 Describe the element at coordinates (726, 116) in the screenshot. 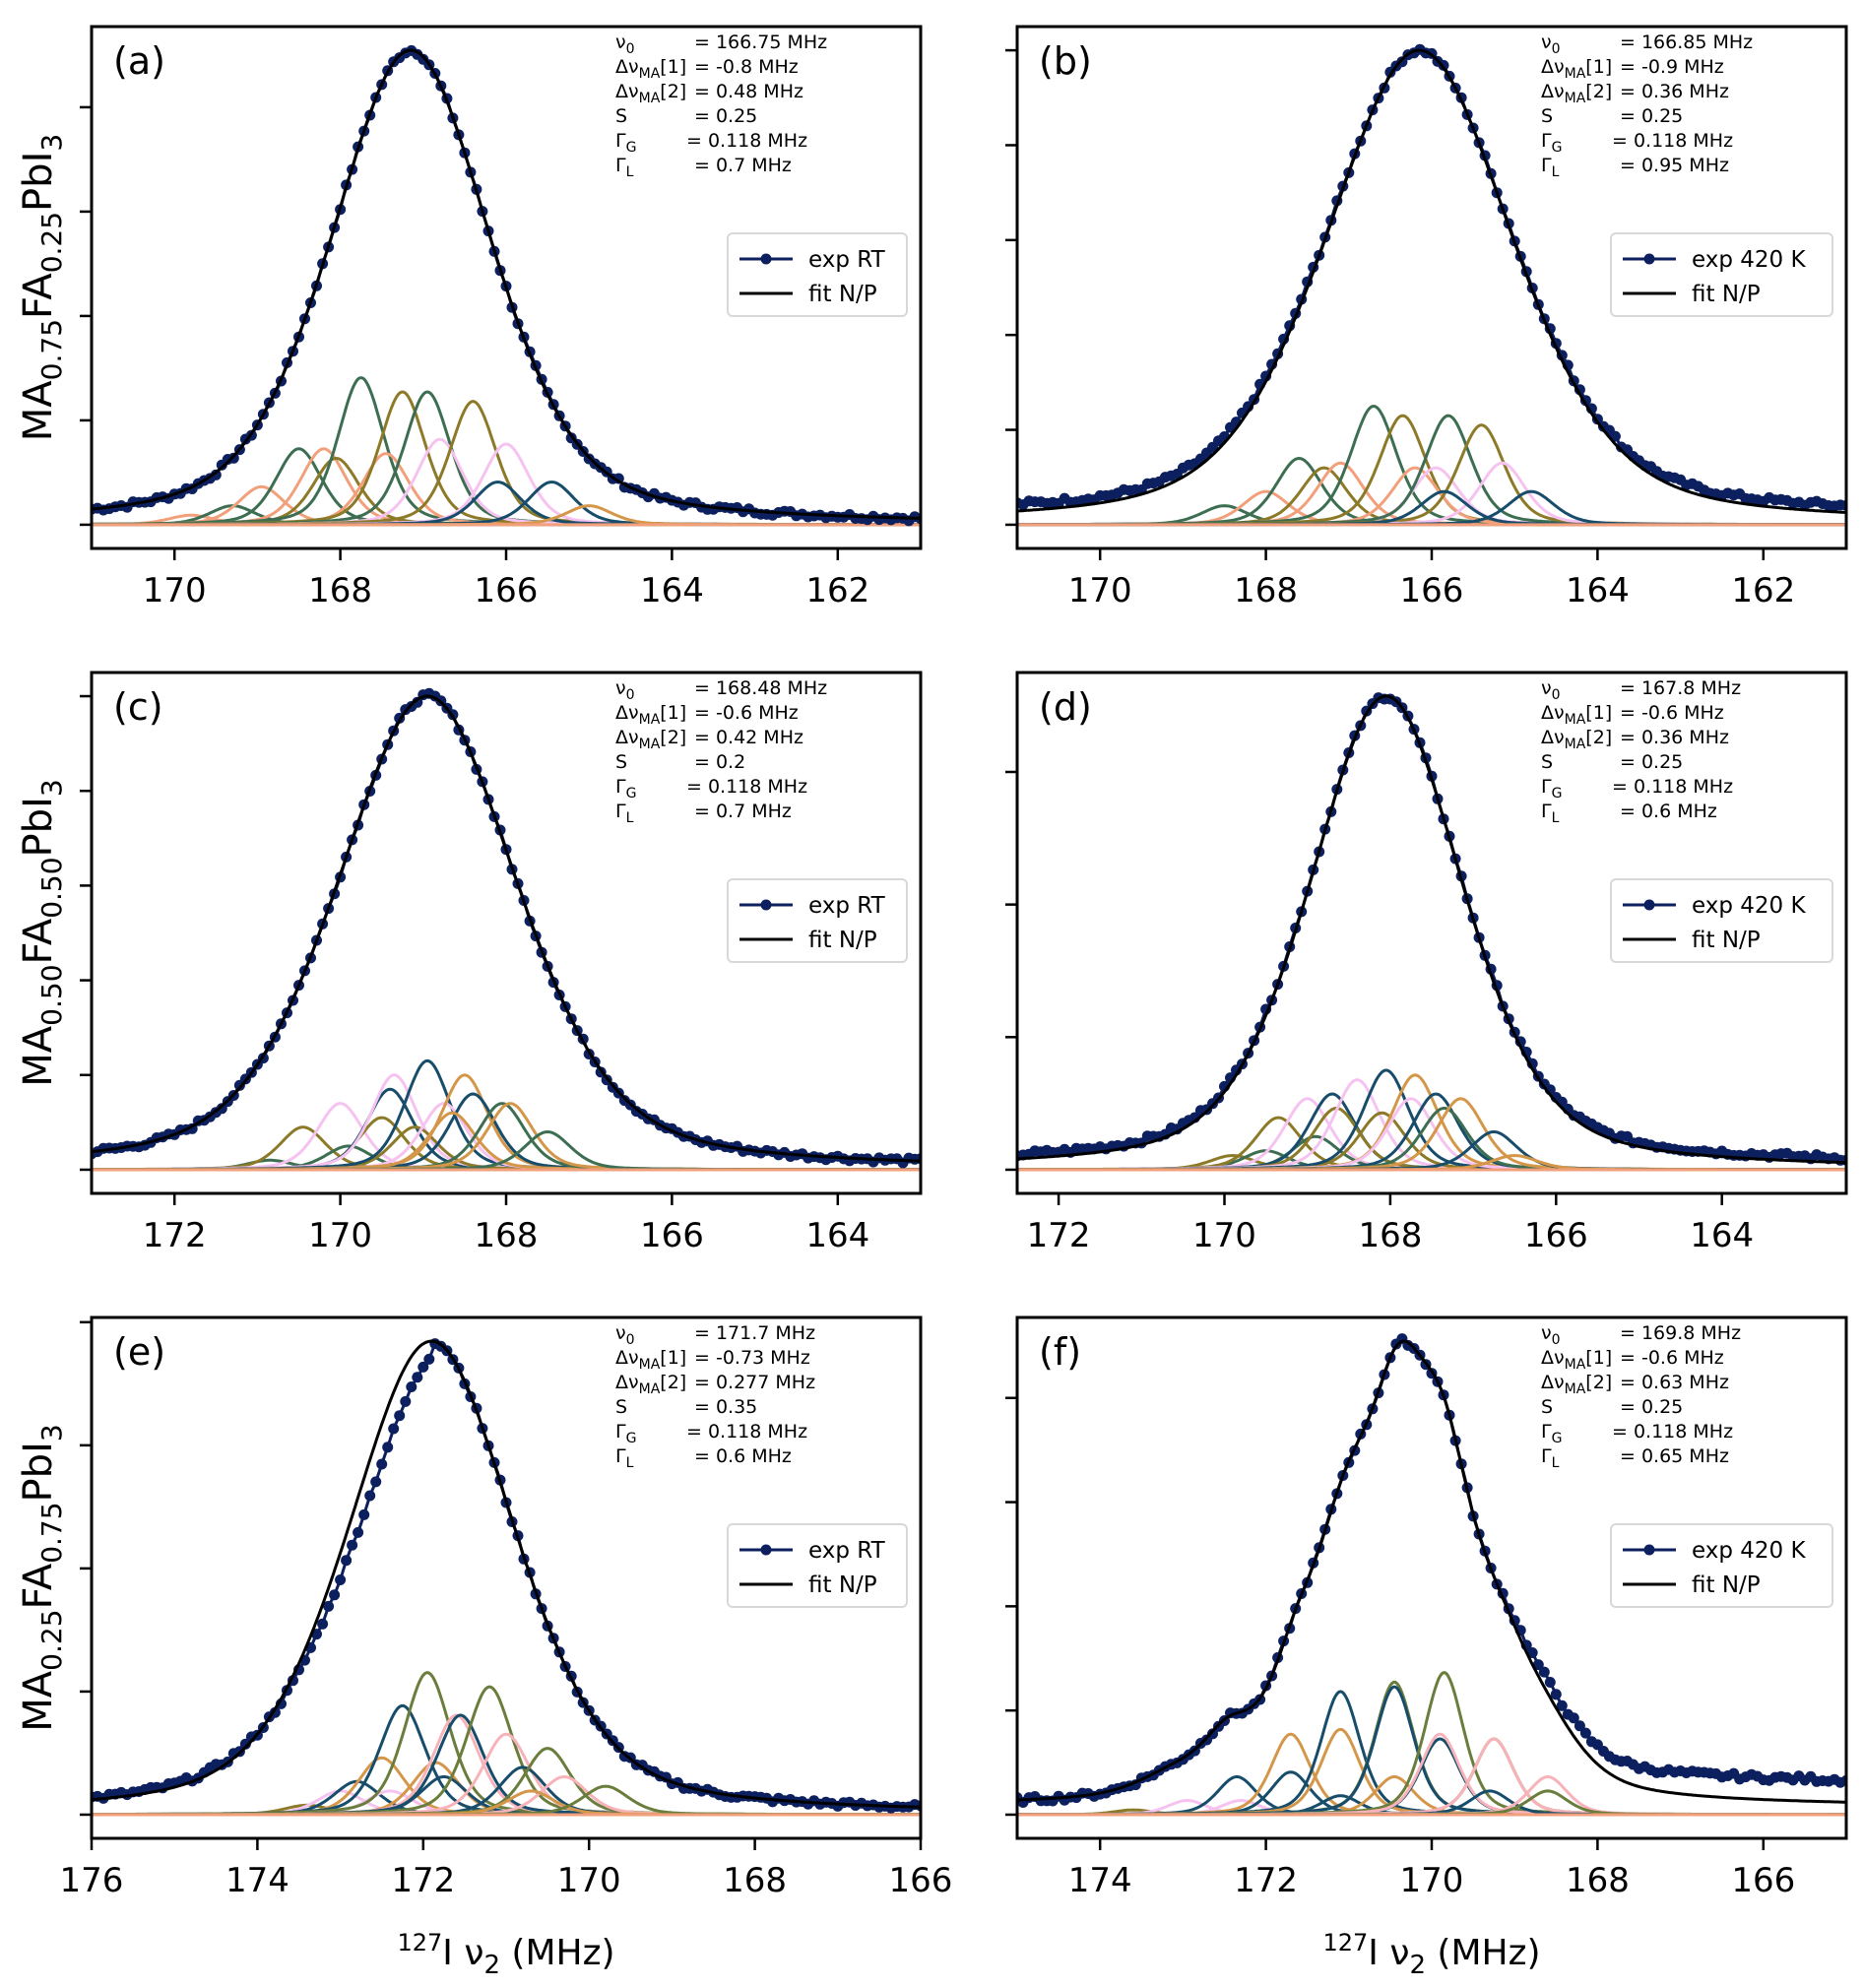

I see `param-value: = 0.25` at that location.